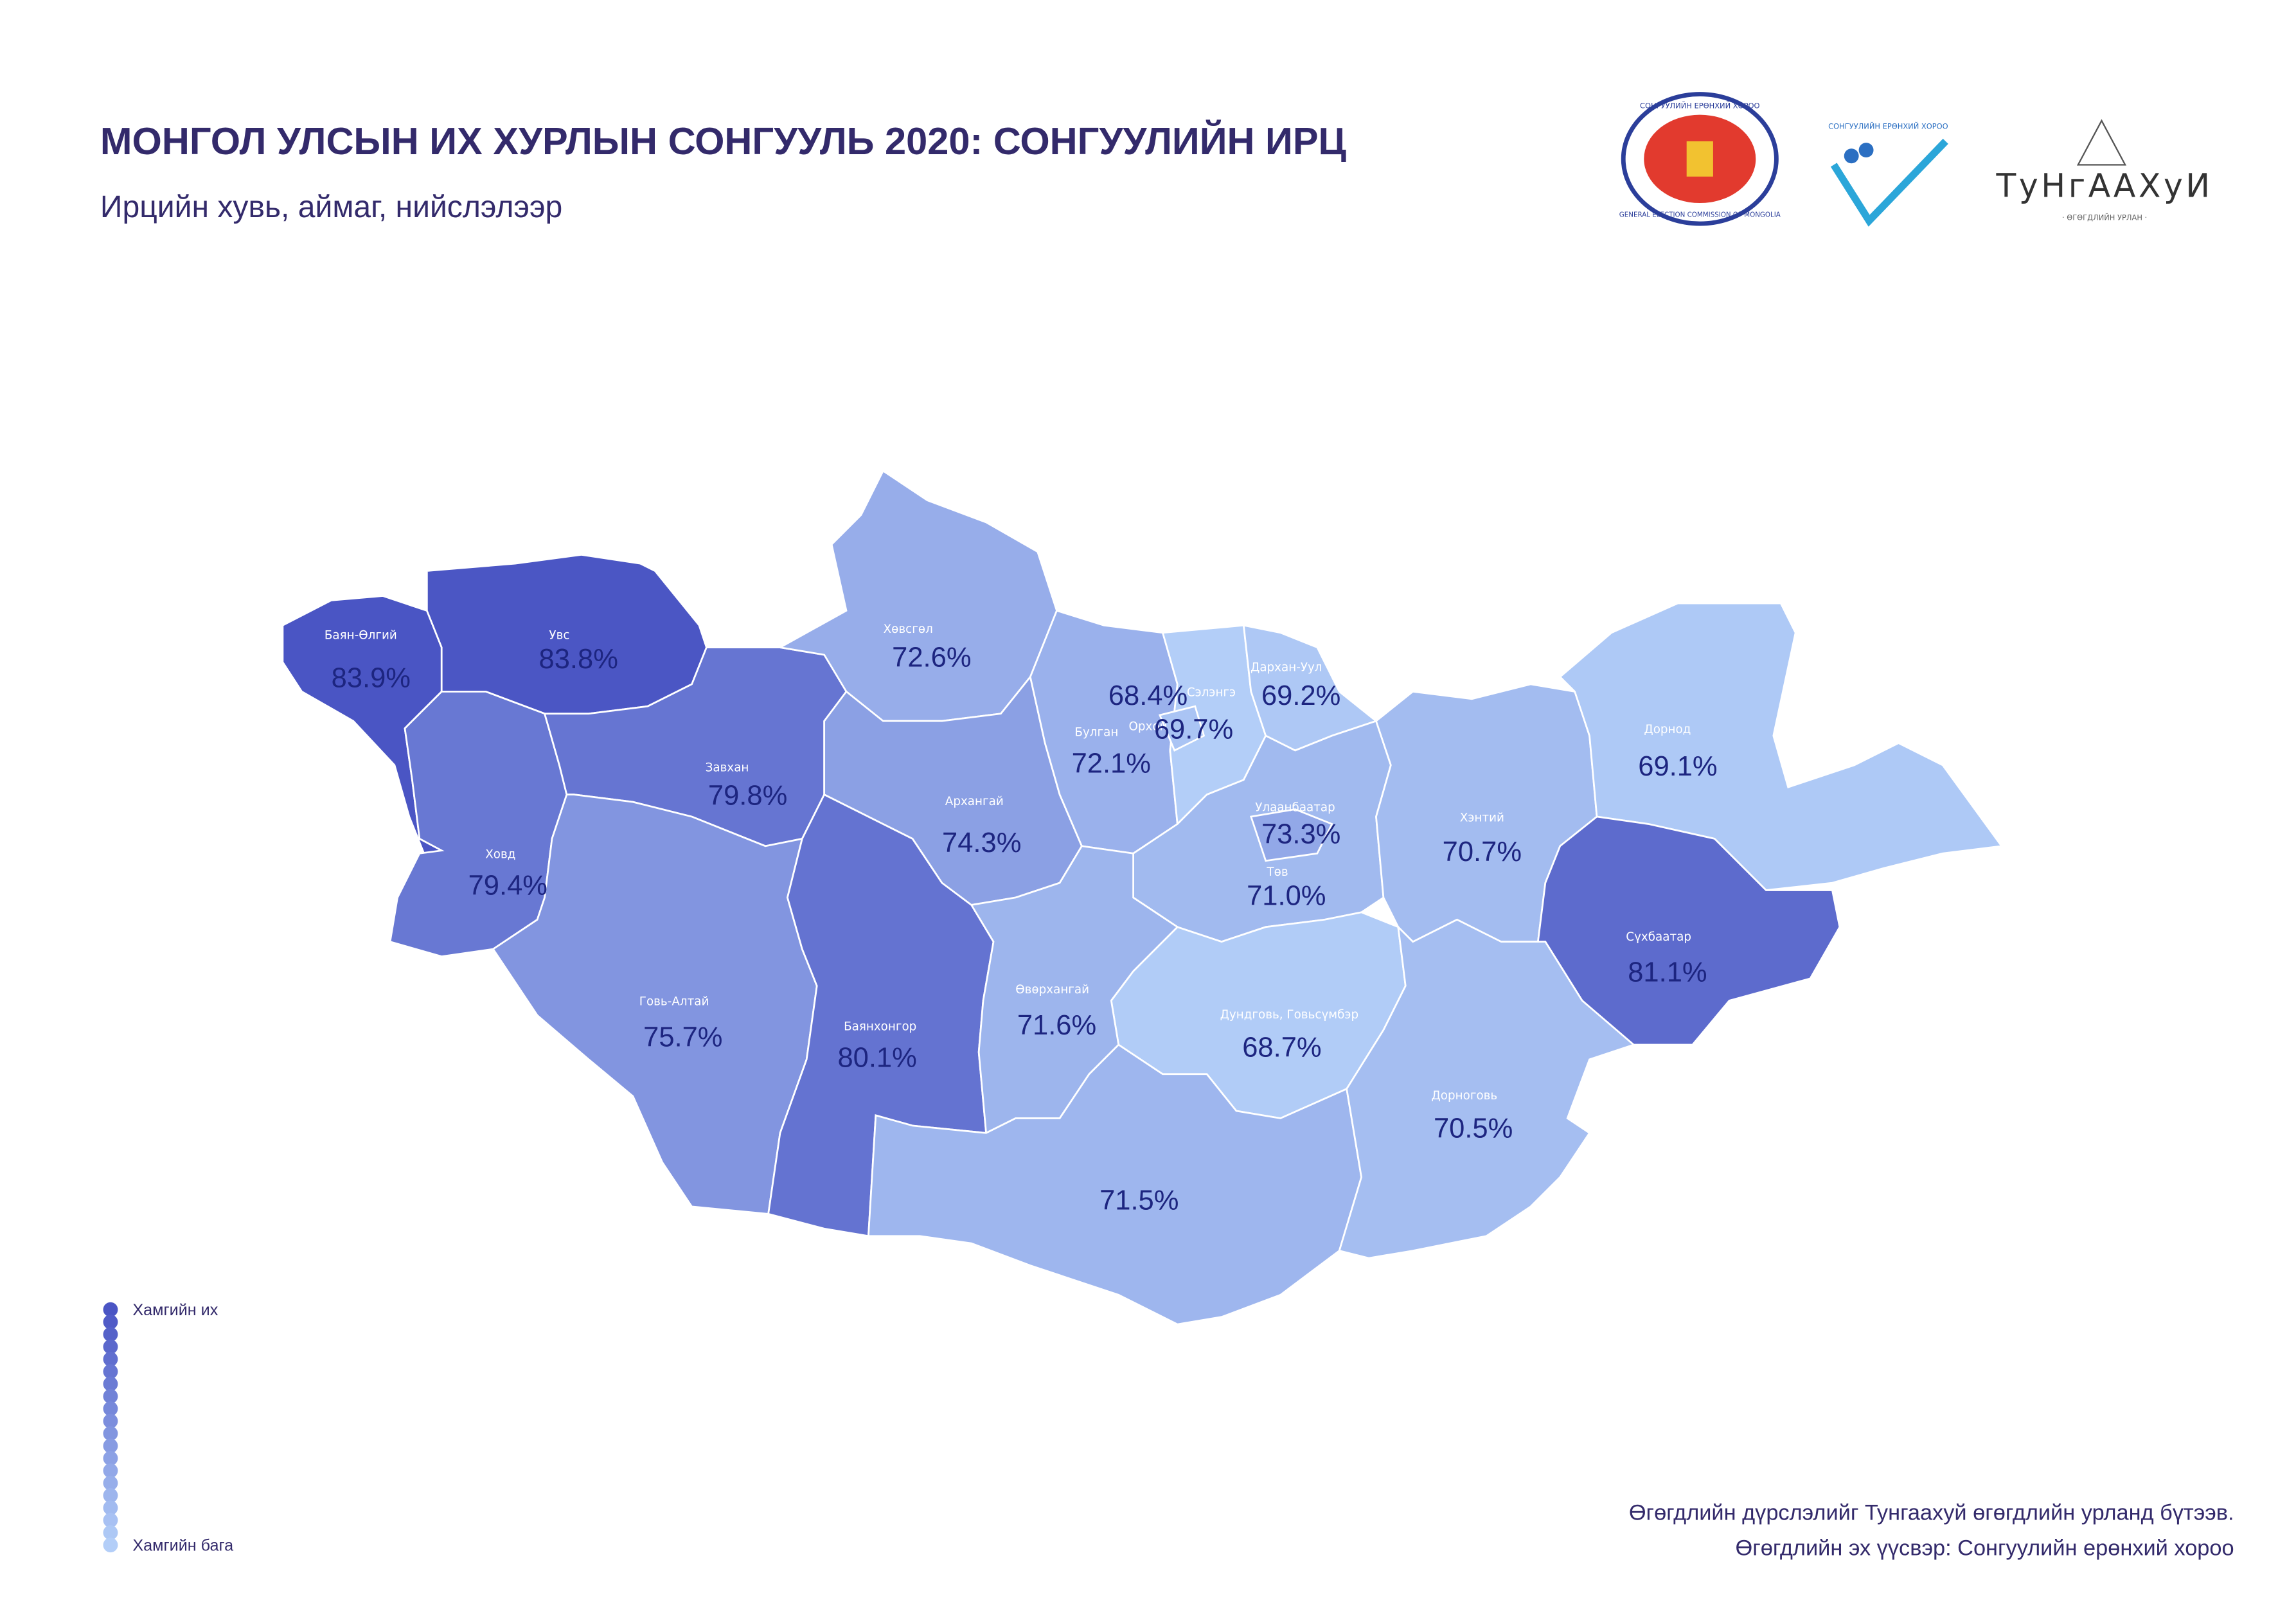 The image size is (2296, 1623). I want to click on region-value-label: 71.0%, so click(1286, 895).